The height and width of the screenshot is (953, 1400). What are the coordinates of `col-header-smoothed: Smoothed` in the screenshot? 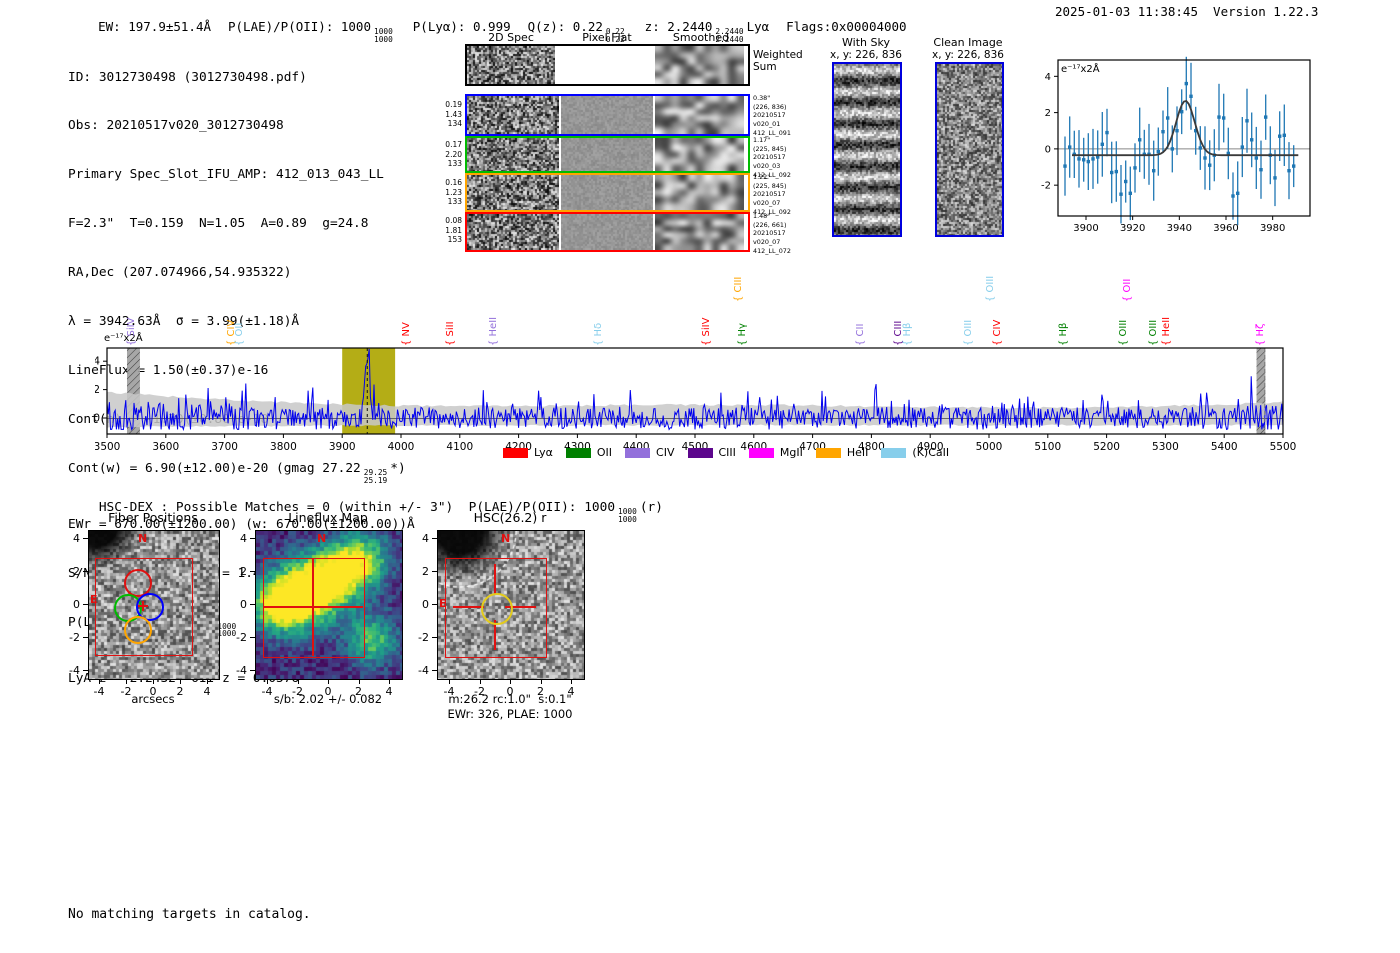 It's located at (701, 37).